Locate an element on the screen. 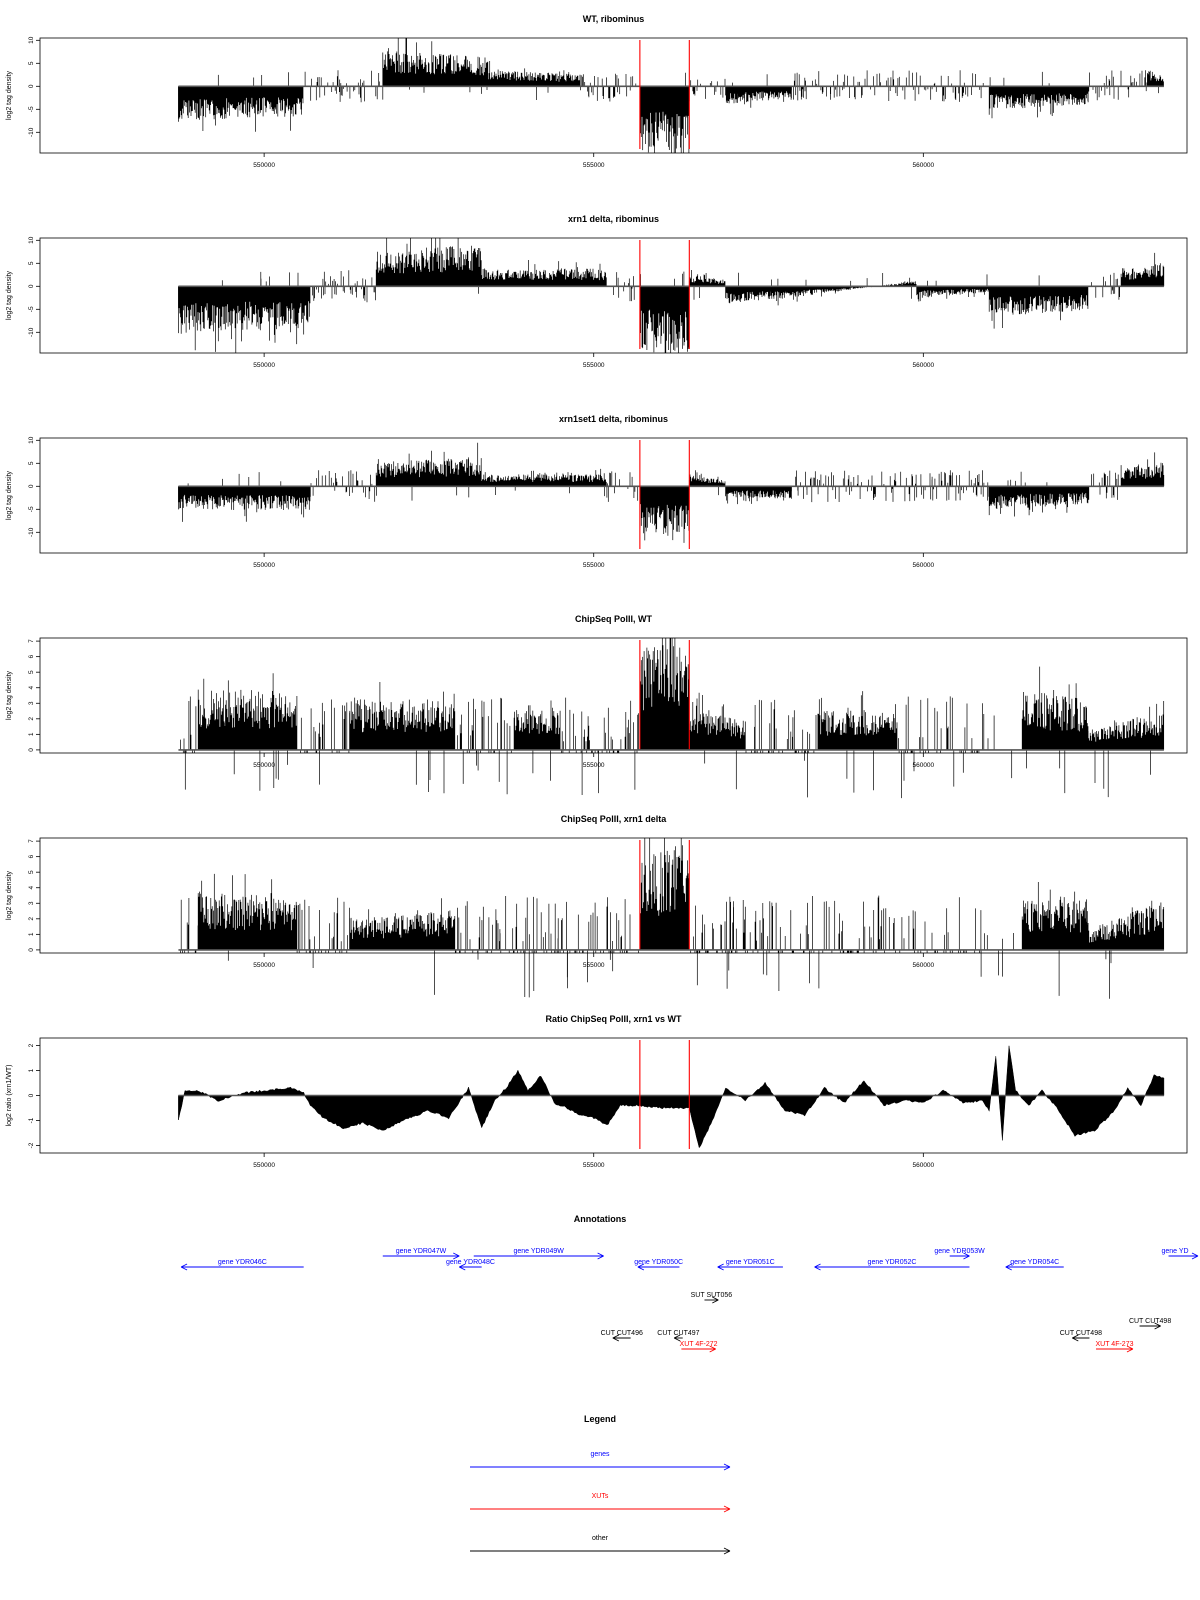 Image resolution: width=1200 pixels, height=1600 pixels. annotation-feature: gene YDR053W is located at coordinates (959, 1254).